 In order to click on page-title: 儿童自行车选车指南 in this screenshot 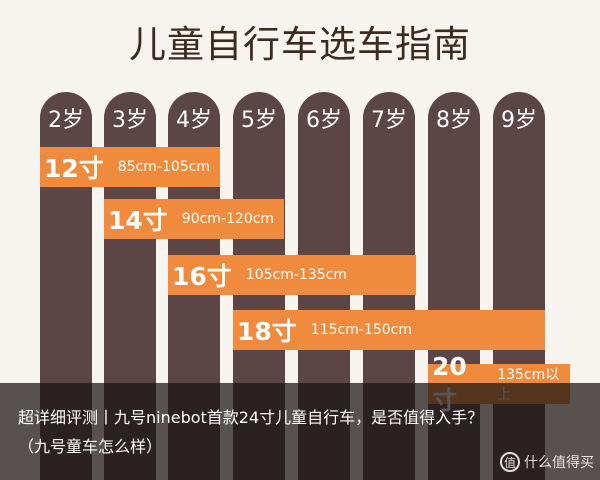, I will do `click(300, 44)`.